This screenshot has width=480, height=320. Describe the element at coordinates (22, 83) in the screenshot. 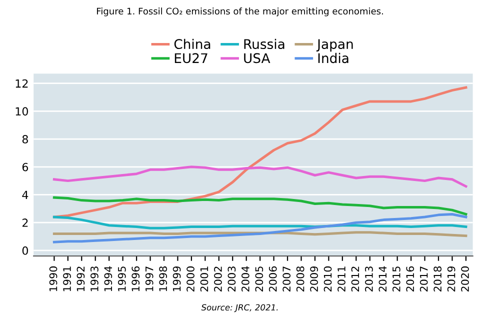

I see `y-tick-label: 12` at that location.